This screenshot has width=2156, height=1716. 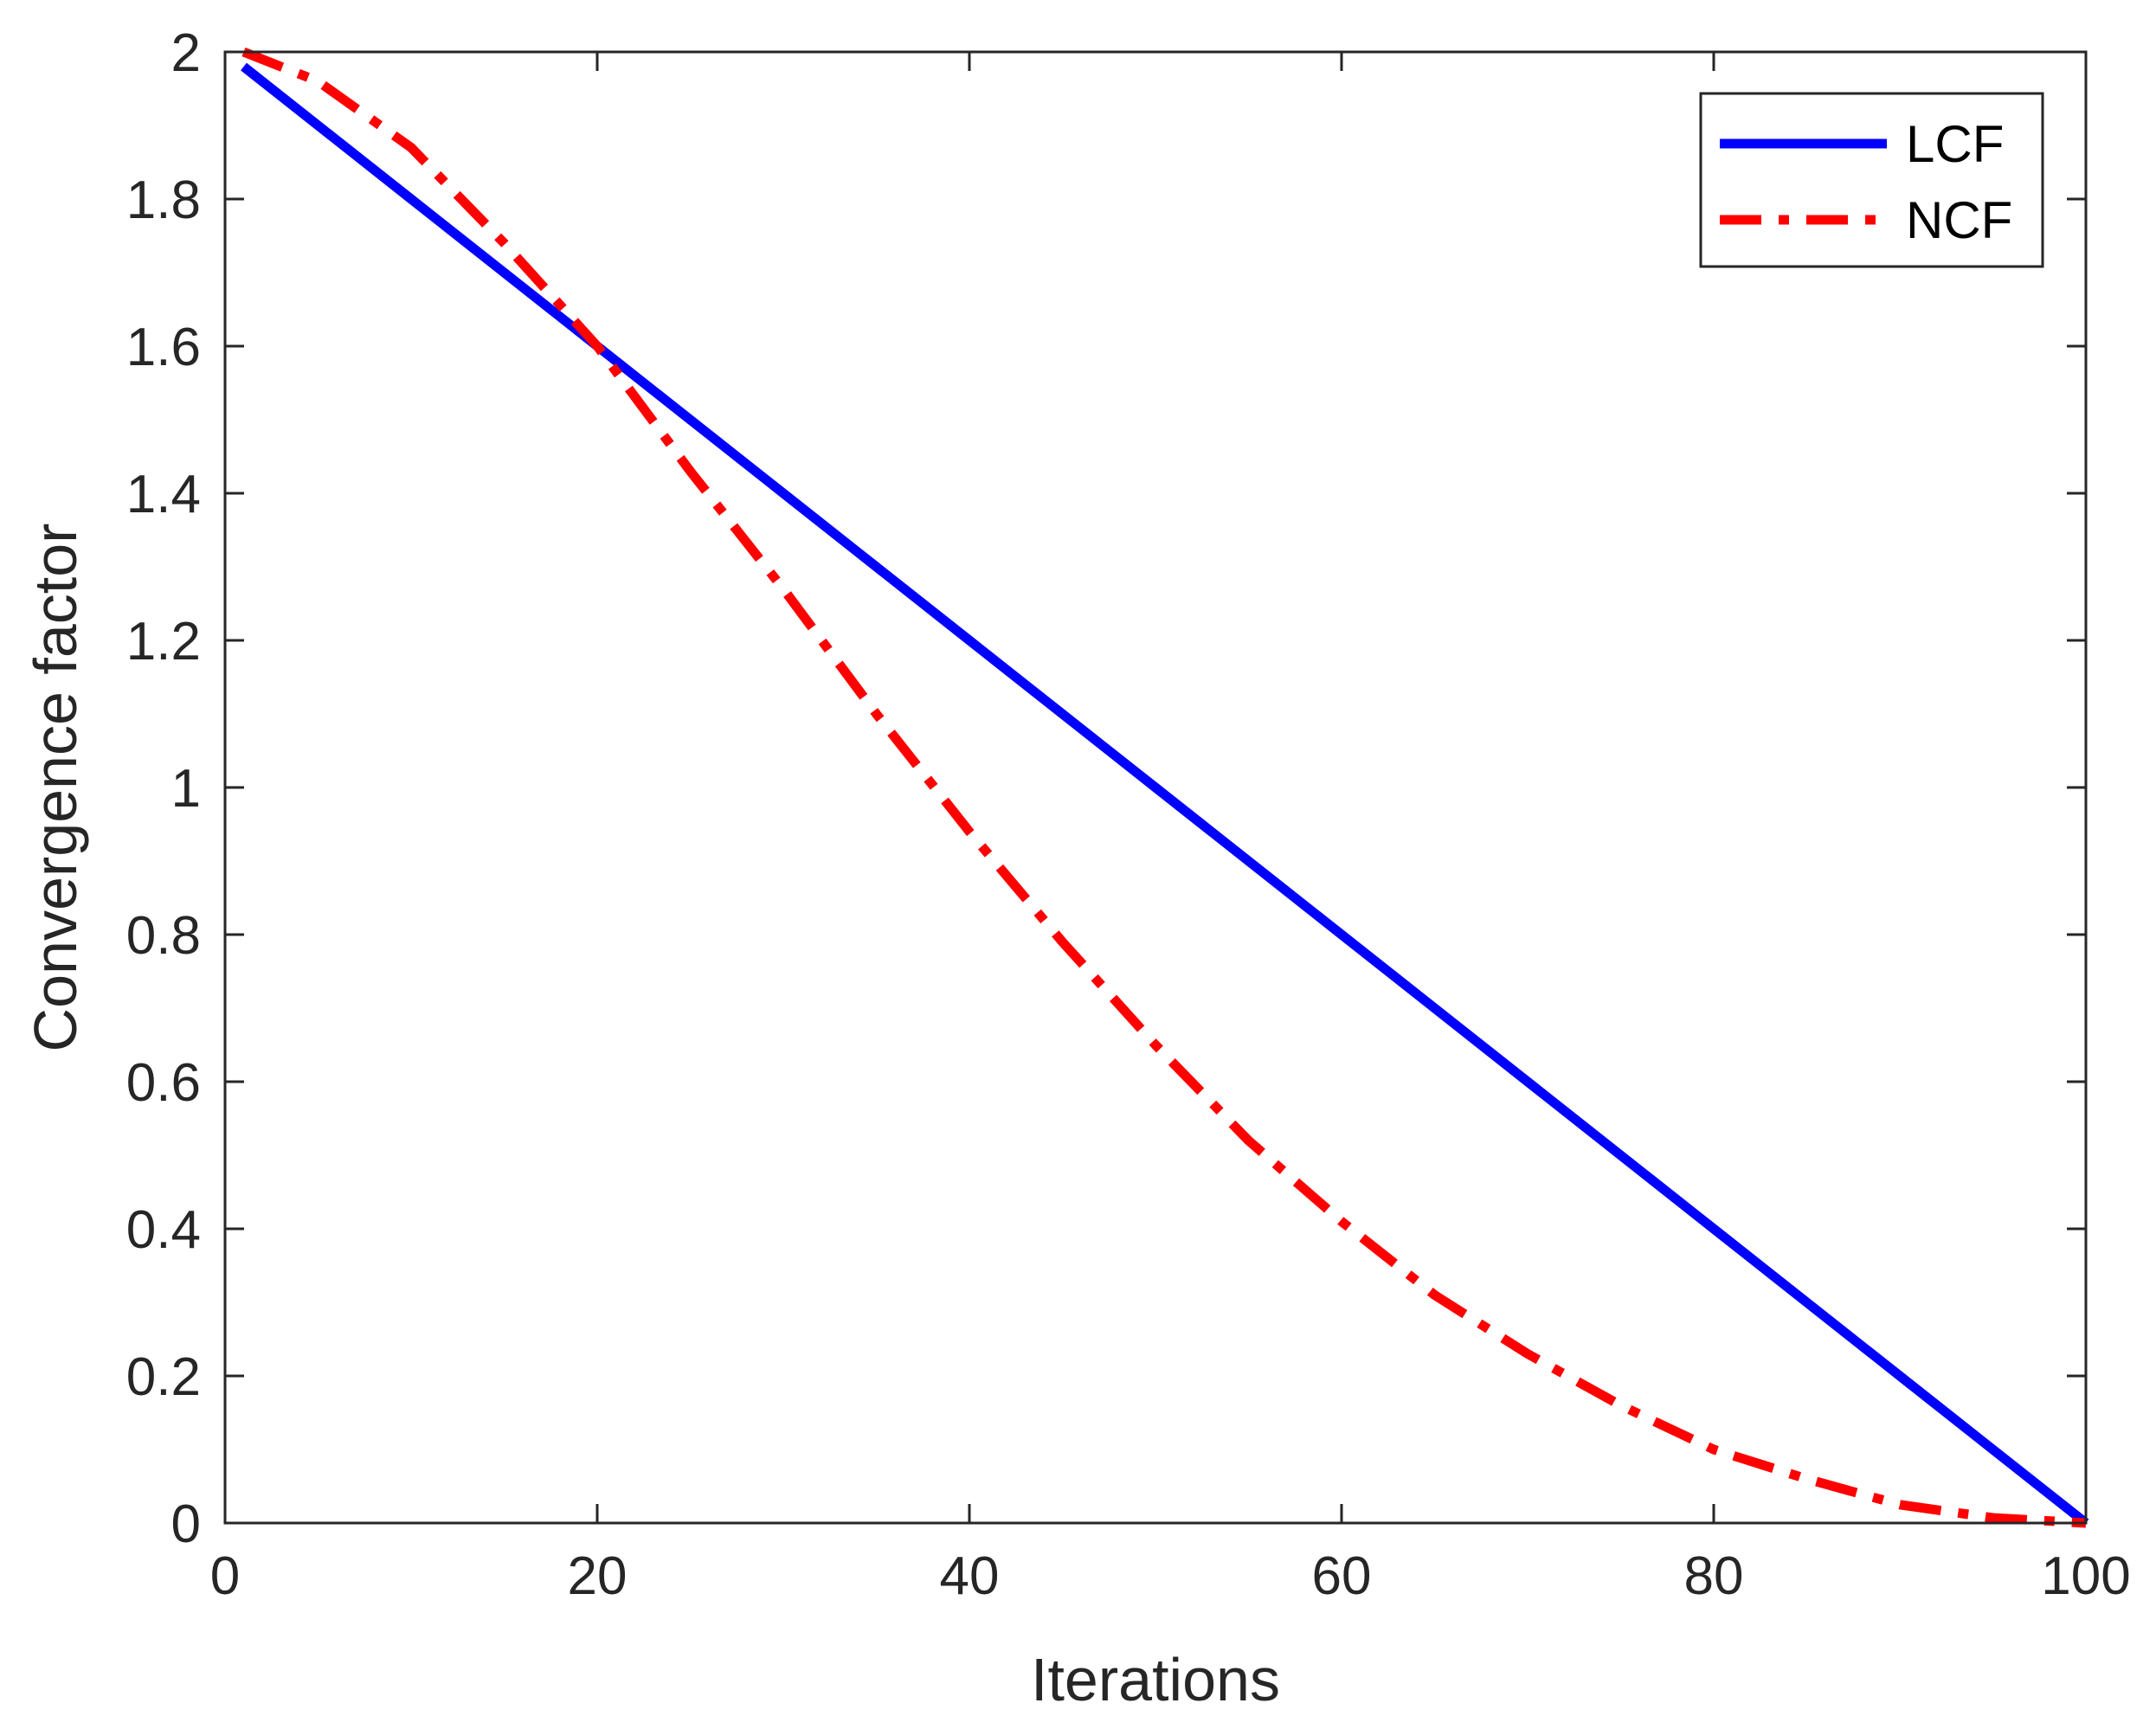 I want to click on y-tick-label: 0.6, so click(x=163, y=1083).